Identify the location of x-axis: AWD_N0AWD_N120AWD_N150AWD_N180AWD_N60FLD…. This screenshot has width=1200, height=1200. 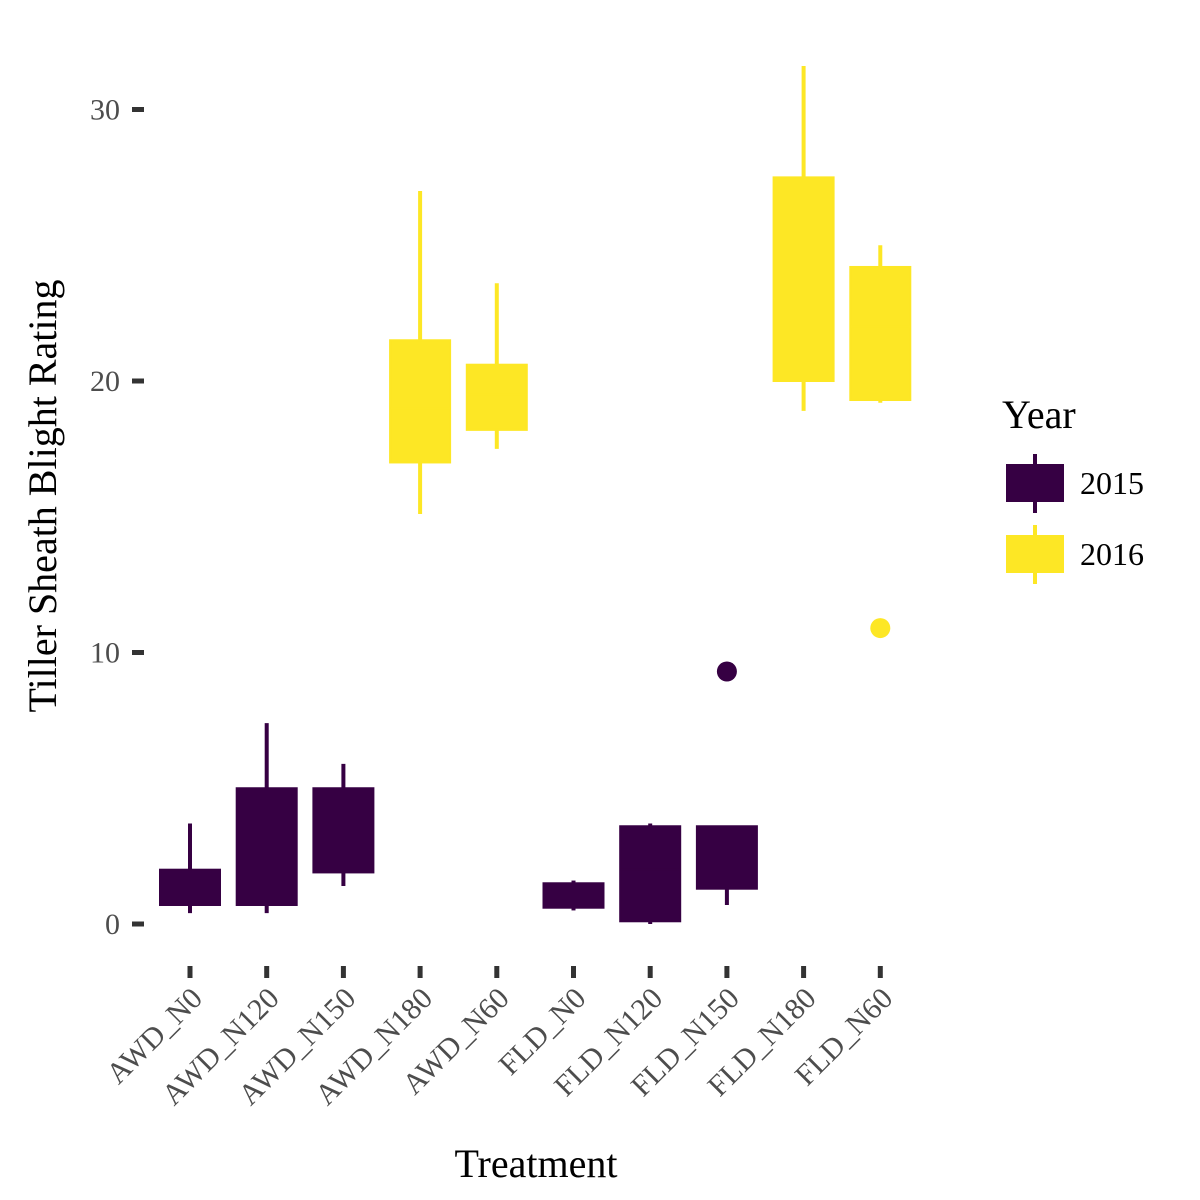
(499, 1039).